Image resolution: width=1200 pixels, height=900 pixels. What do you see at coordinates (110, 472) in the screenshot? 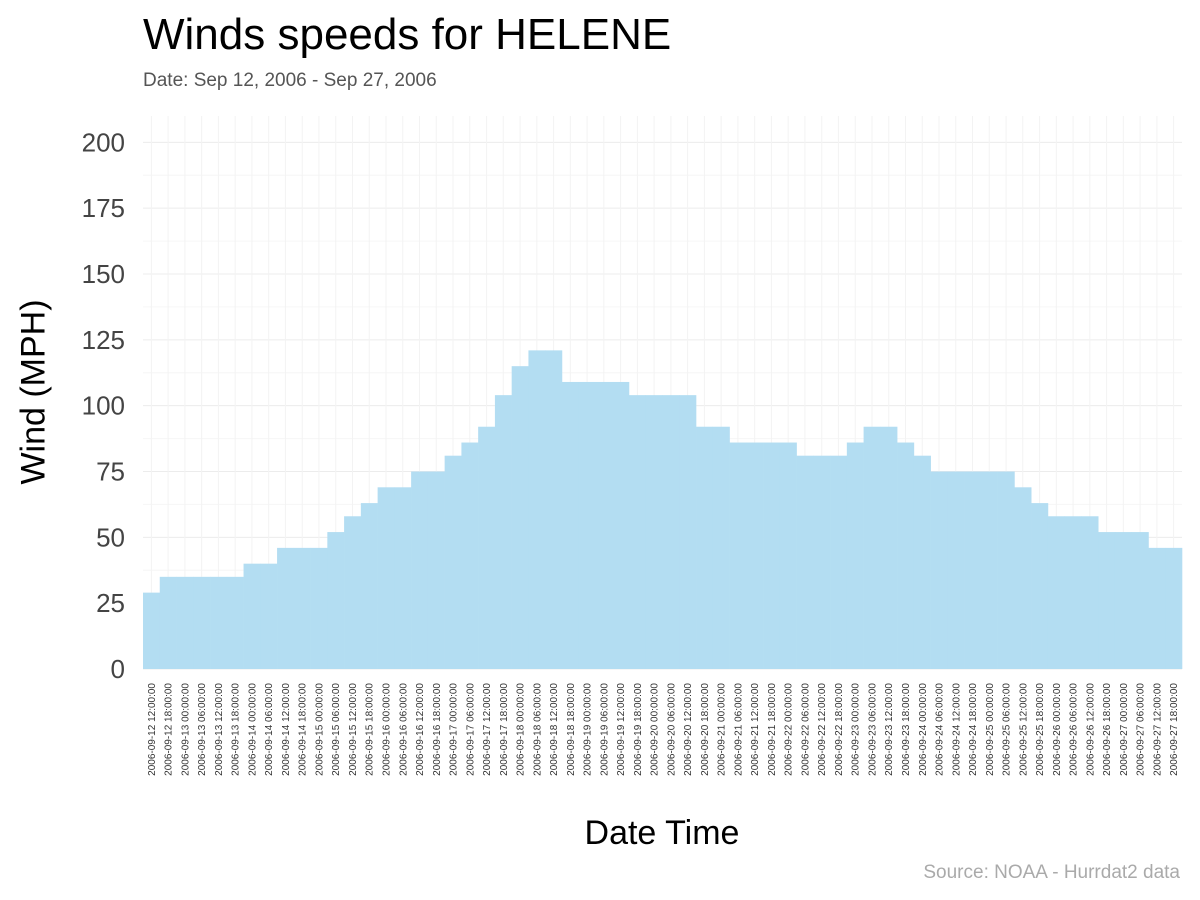
I see `y-tick-label: 75` at bounding box center [110, 472].